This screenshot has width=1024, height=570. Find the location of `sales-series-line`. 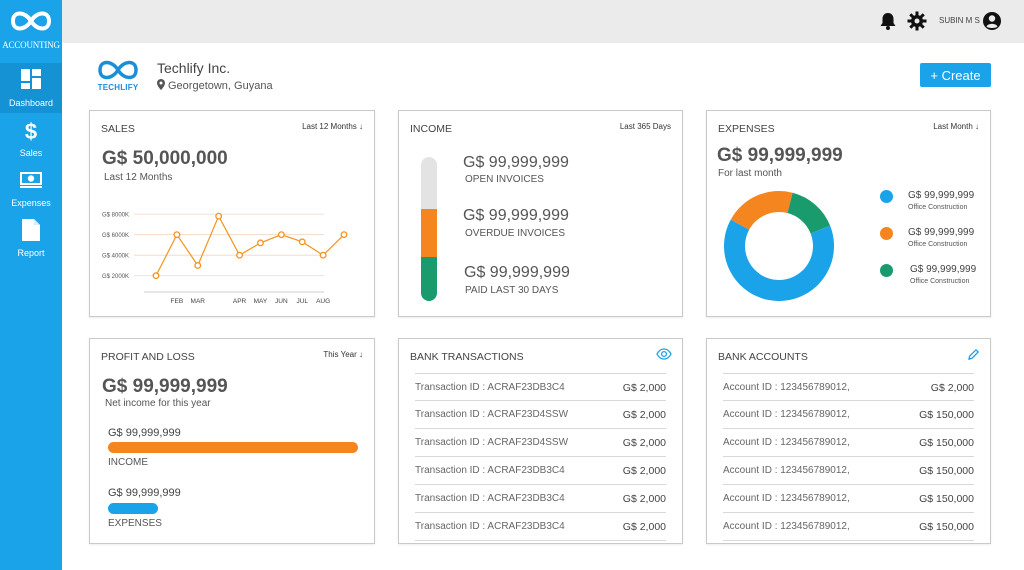

sales-series-line is located at coordinates (250, 245).